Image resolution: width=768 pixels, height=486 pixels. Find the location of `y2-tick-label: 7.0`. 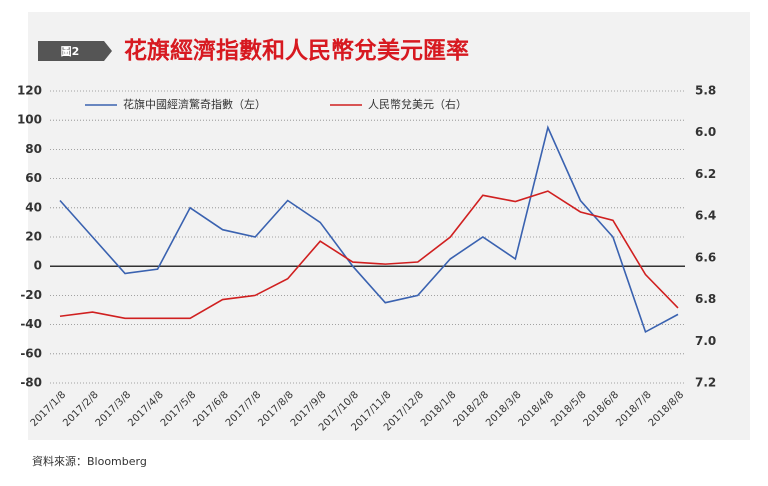

y2-tick-label: 7.0 is located at coordinates (705, 341).